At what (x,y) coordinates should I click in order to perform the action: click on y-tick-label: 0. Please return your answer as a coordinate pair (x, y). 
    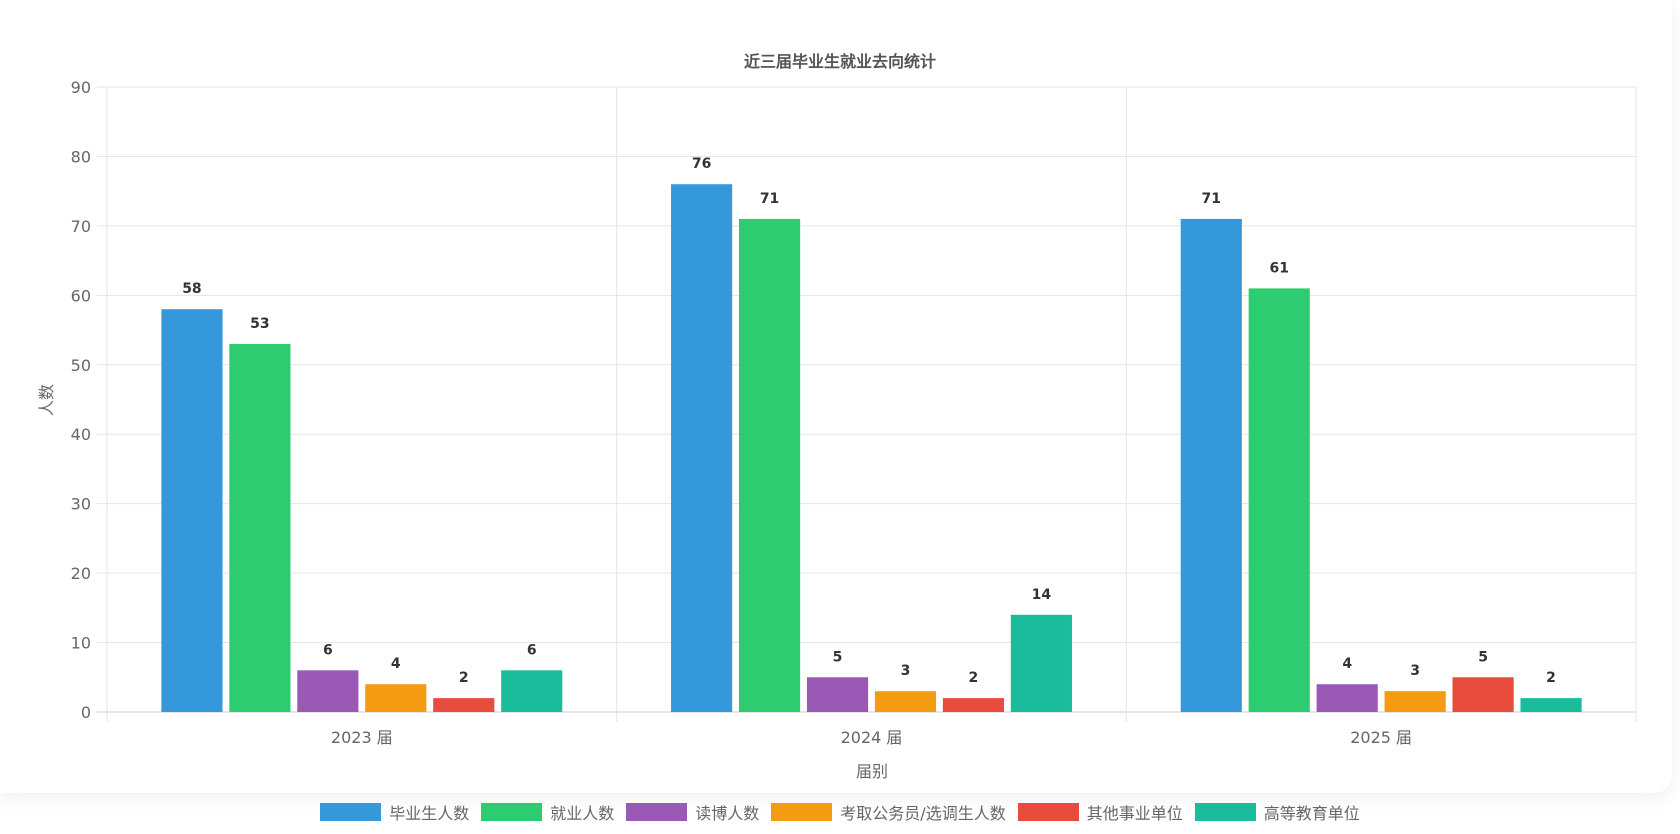
    Looking at the image, I should click on (86, 712).